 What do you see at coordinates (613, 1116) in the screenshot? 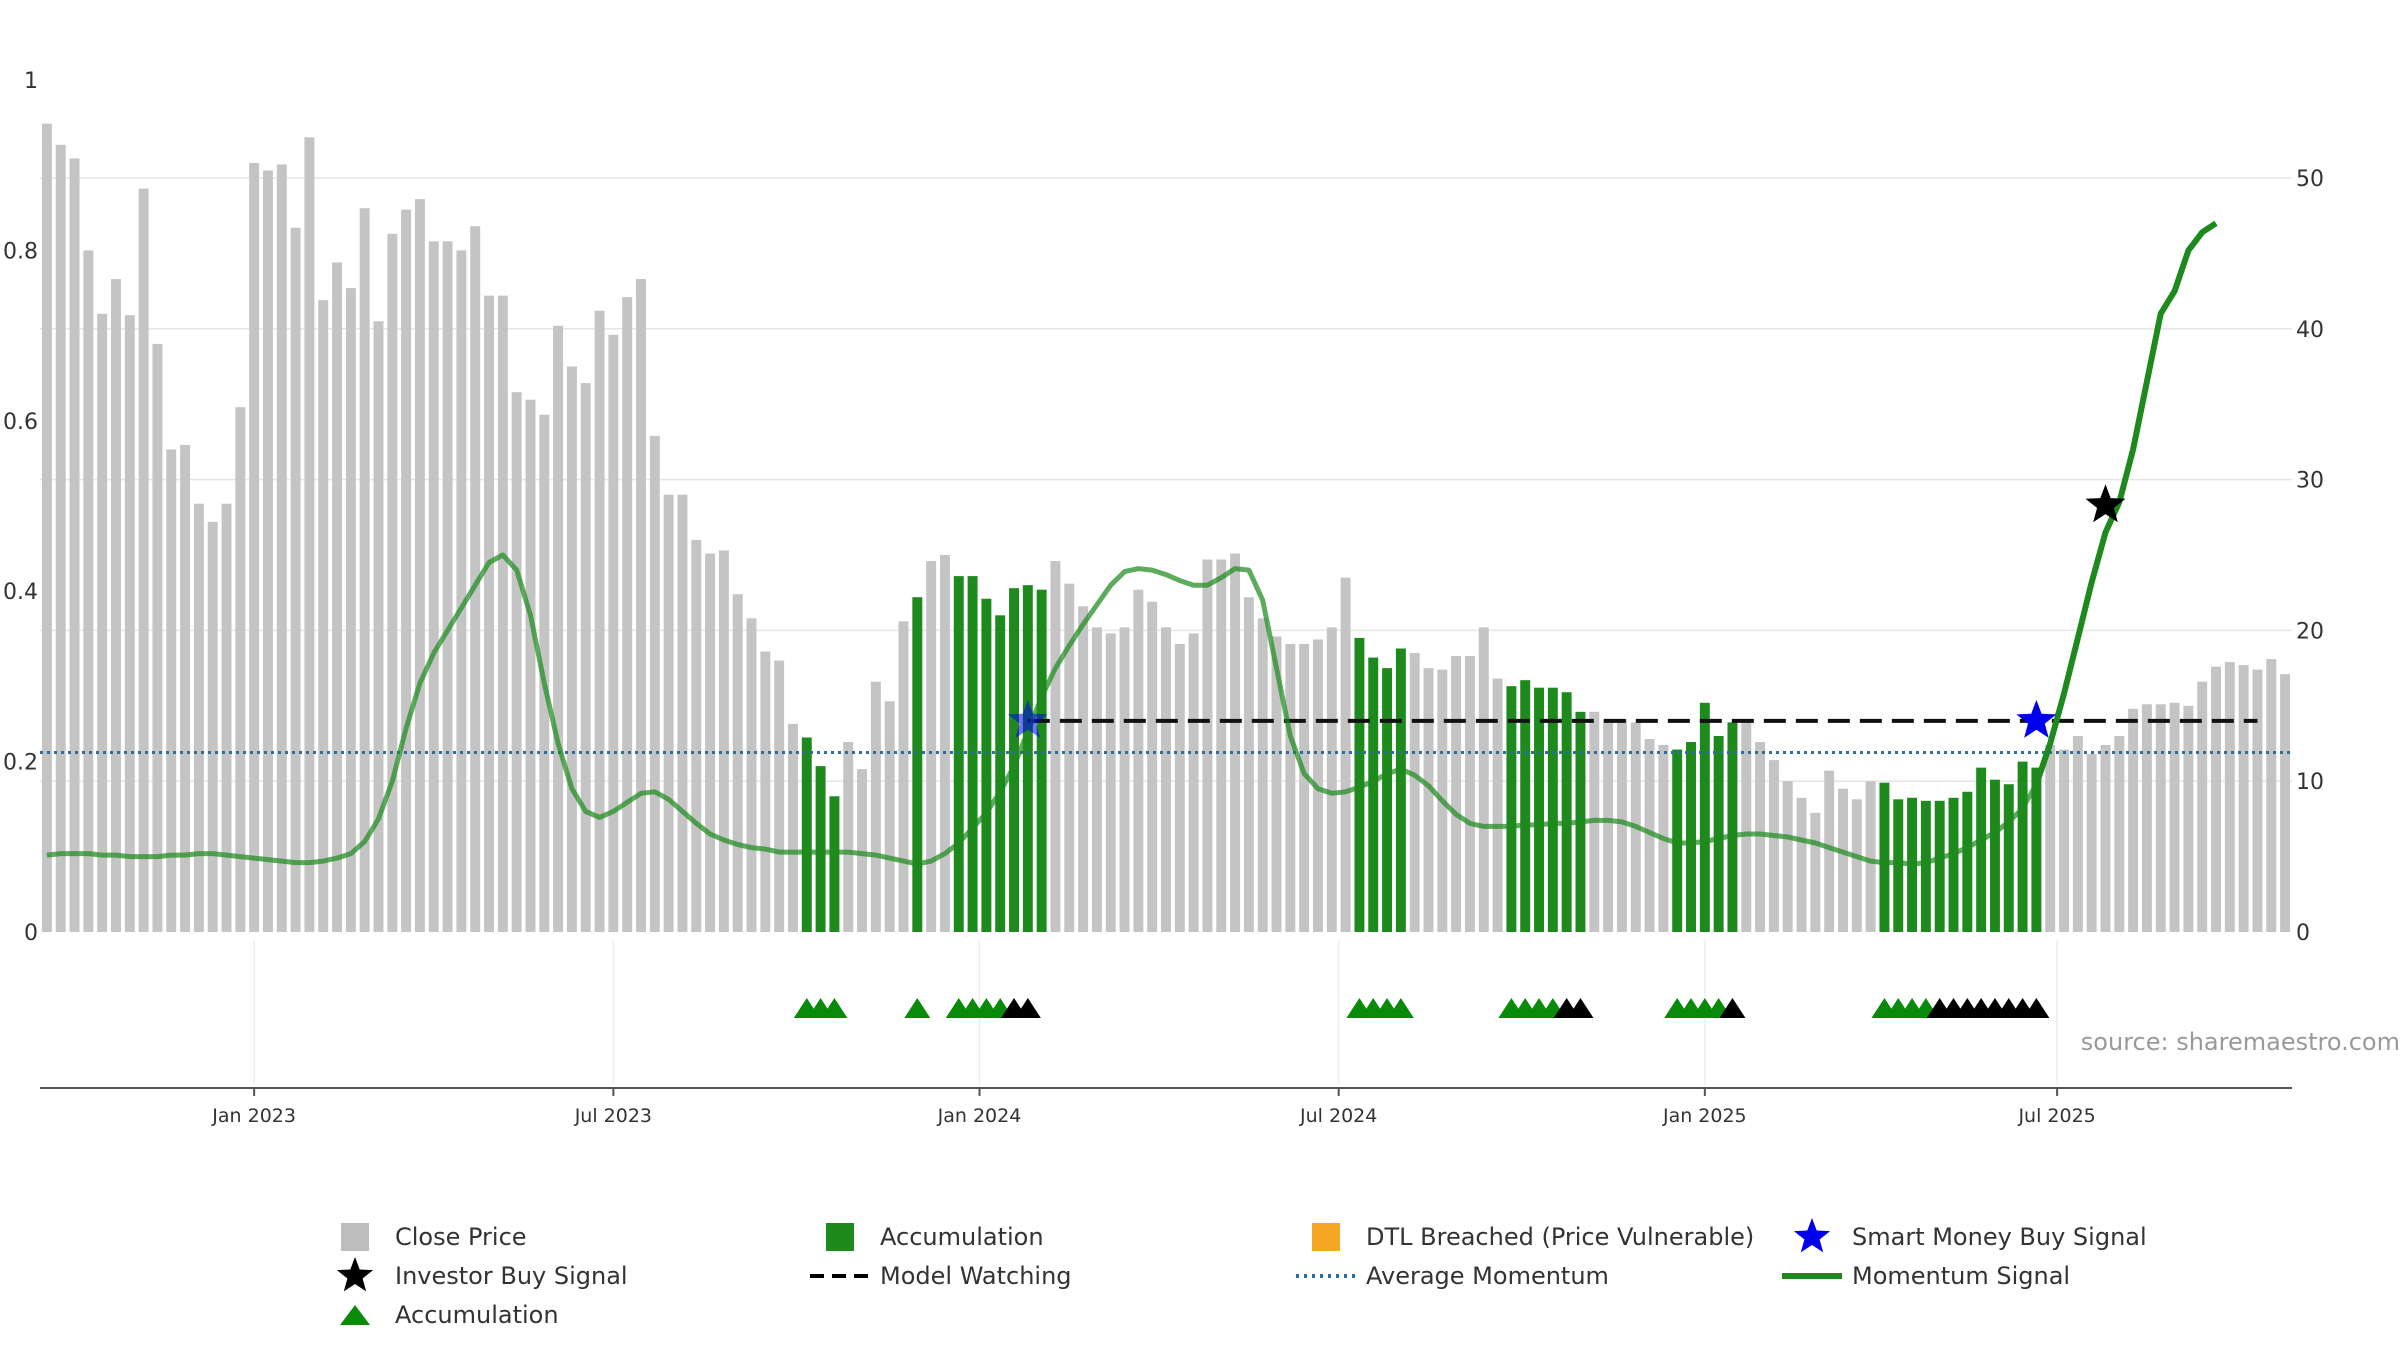
I see `x-tick-label: Jul 2023` at bounding box center [613, 1116].